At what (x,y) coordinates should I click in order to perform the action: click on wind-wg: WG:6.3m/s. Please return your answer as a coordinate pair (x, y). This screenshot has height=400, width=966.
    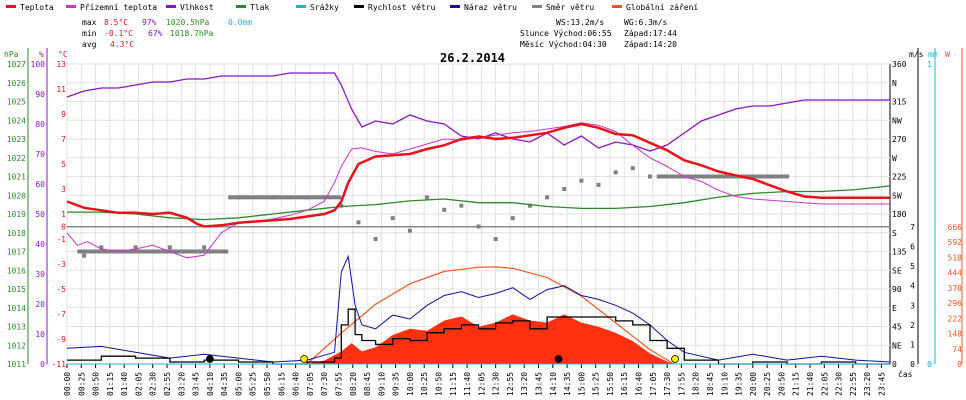
    Looking at the image, I should click on (646, 22).